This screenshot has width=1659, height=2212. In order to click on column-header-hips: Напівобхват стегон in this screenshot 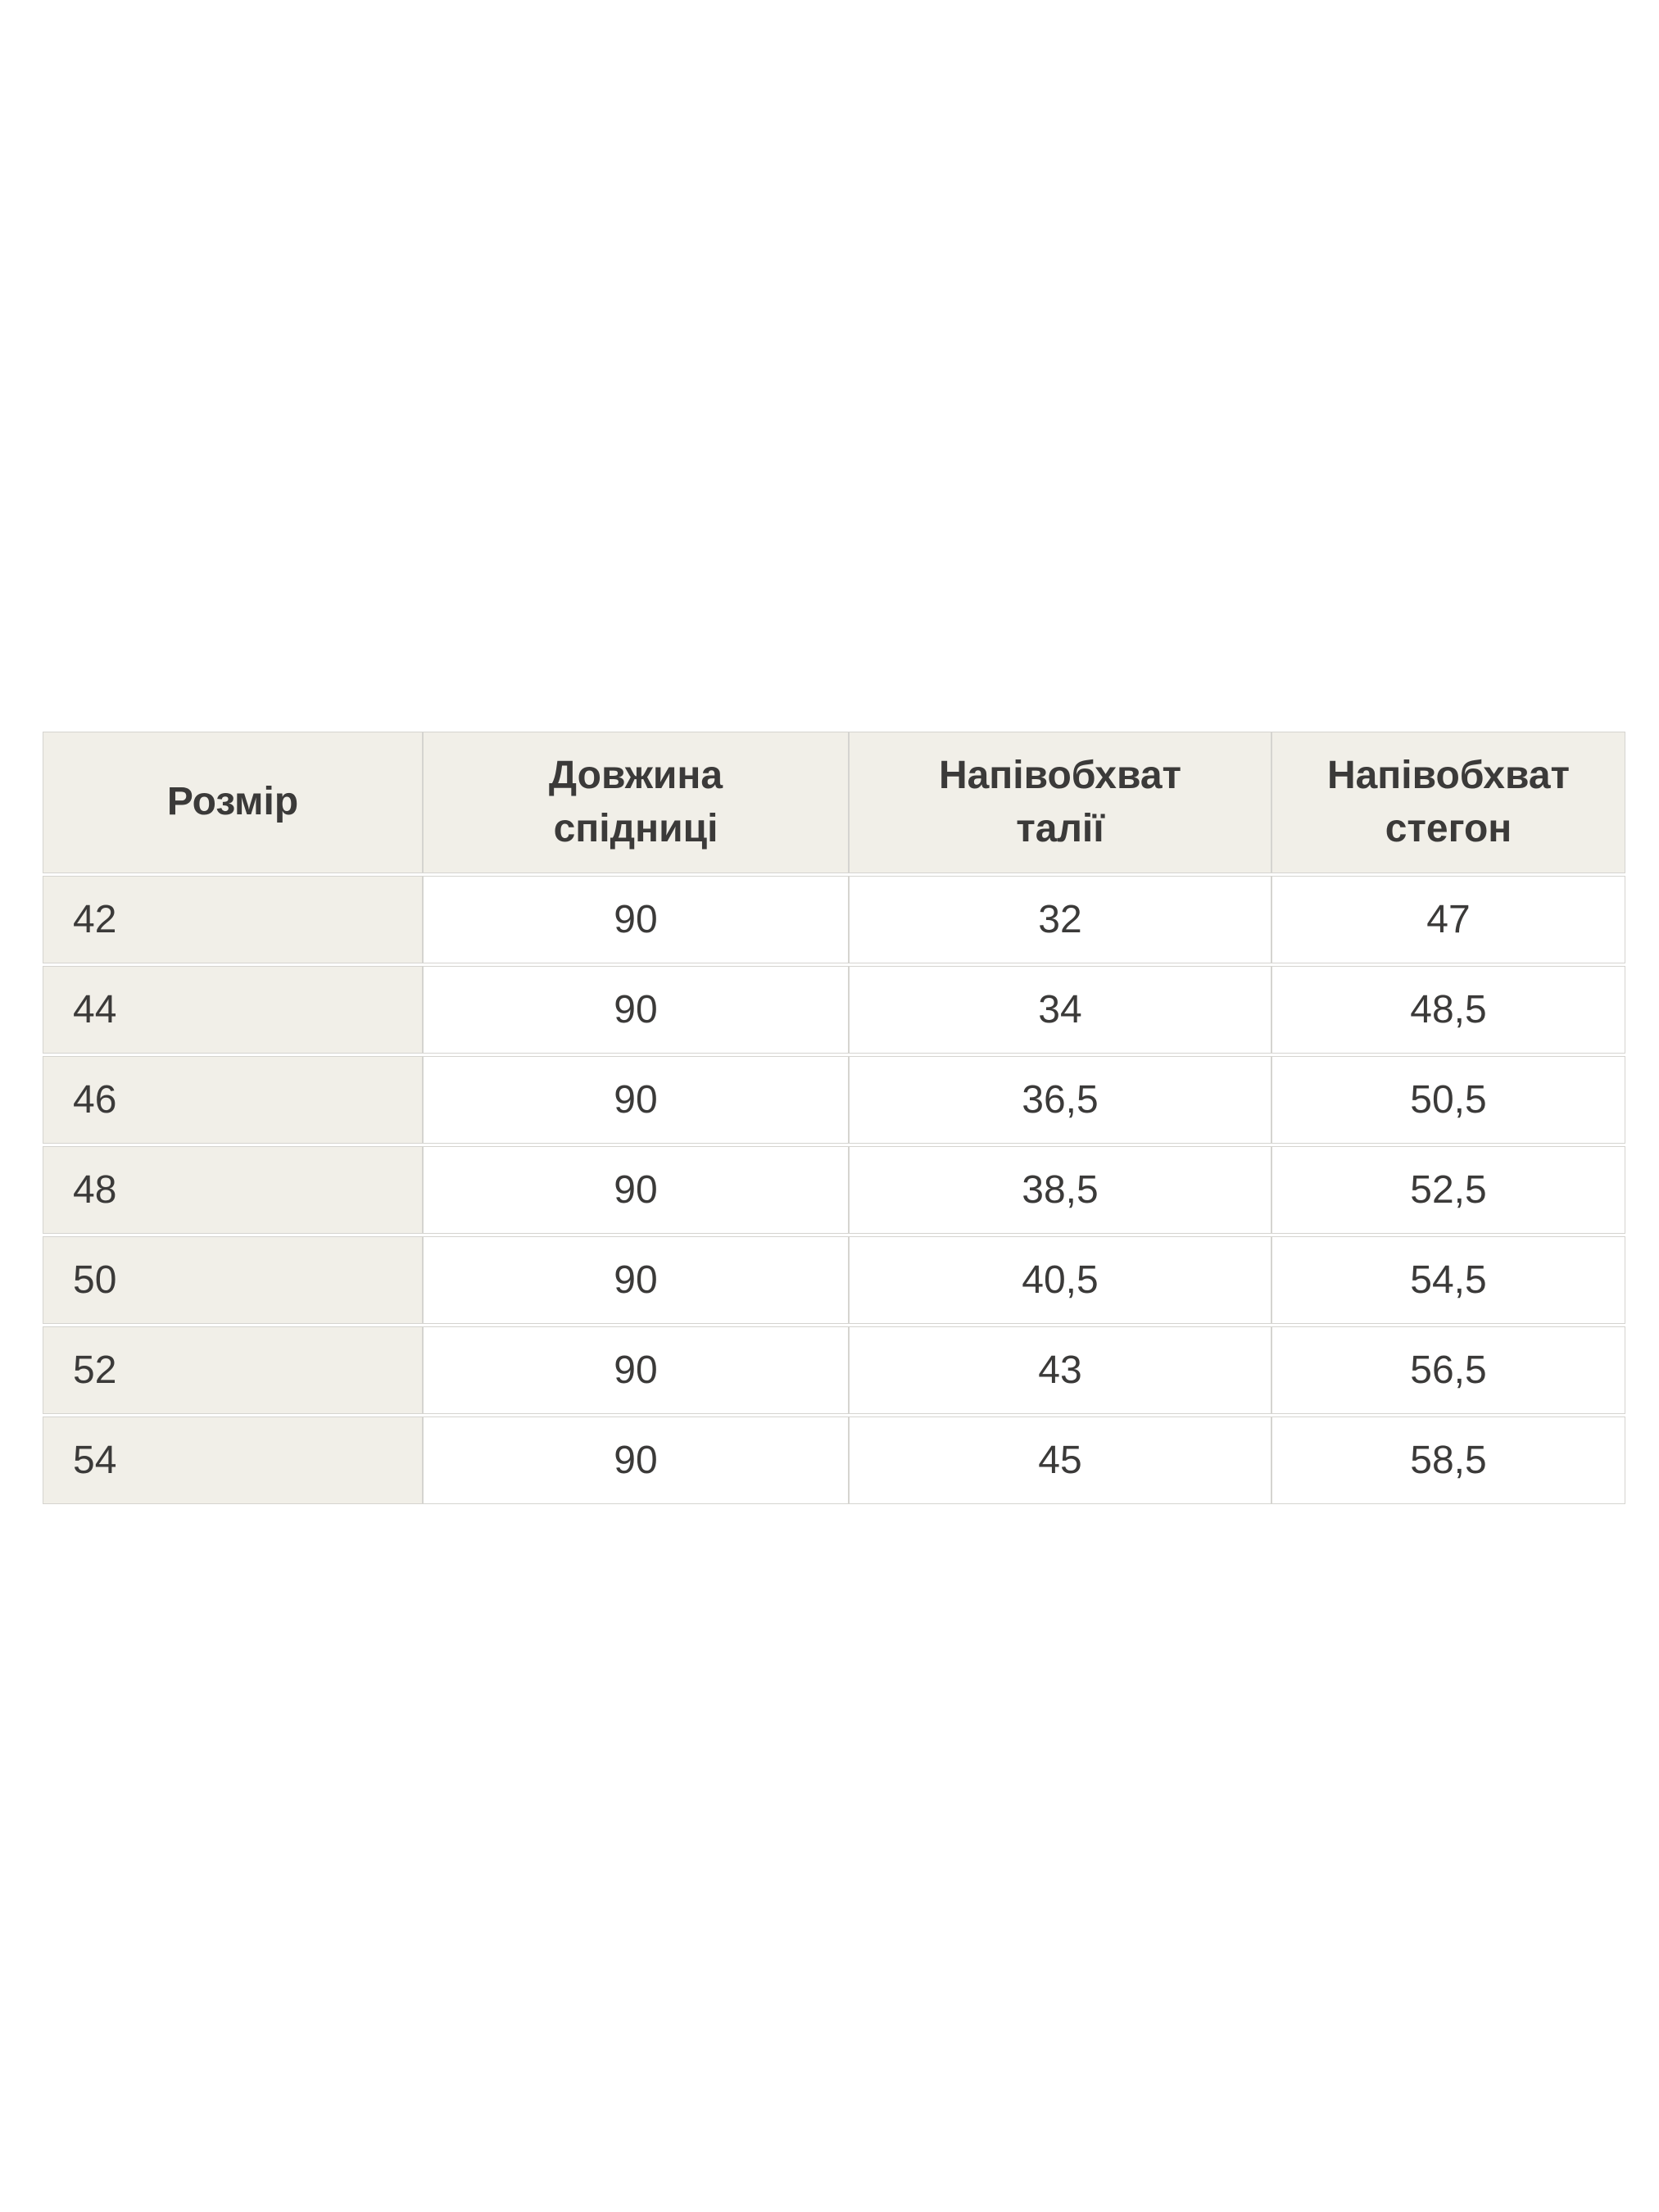, I will do `click(1448, 802)`.